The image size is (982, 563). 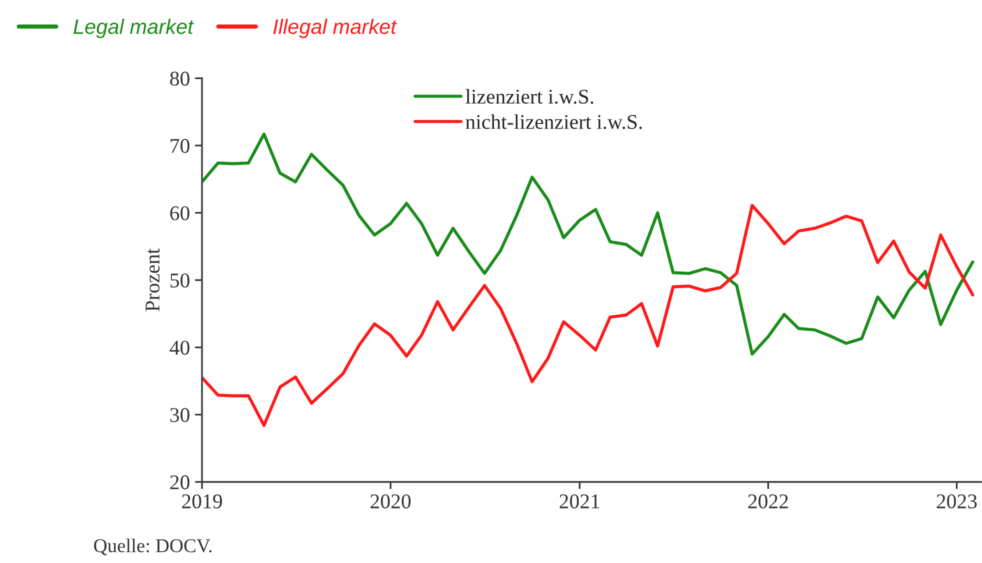 What do you see at coordinates (180, 482) in the screenshot?
I see `y-tick-label: 20` at bounding box center [180, 482].